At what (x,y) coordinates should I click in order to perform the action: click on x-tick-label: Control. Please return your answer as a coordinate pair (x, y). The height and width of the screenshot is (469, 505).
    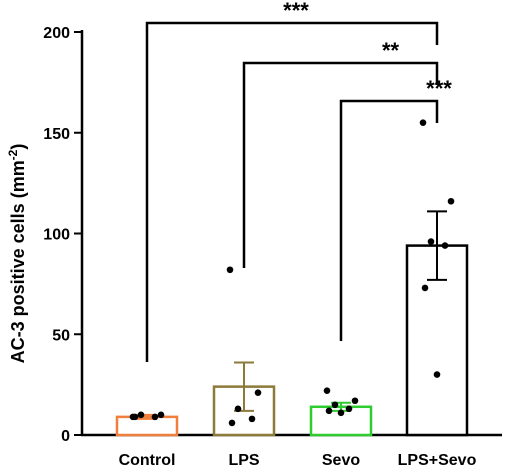
    Looking at the image, I should click on (147, 460).